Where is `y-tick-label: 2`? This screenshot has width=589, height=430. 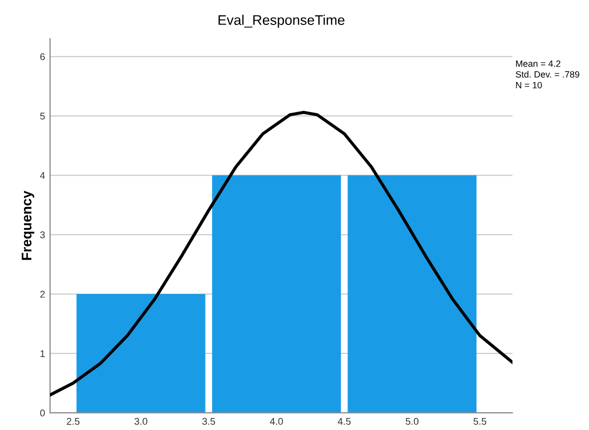 y-tick-label: 2 is located at coordinates (42, 294).